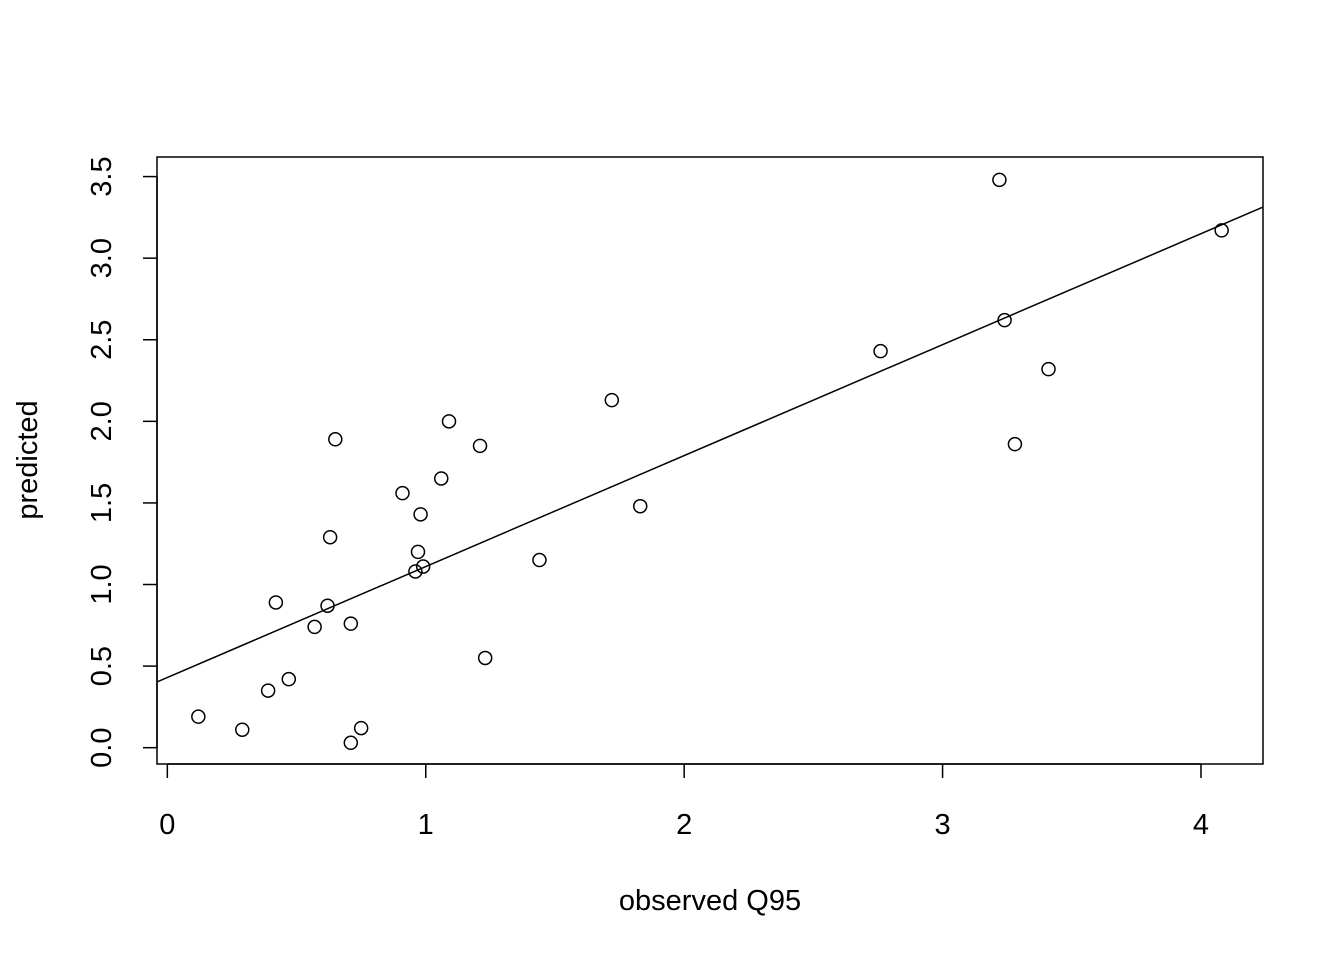 The width and height of the screenshot is (1344, 960). Describe the element at coordinates (102, 666) in the screenshot. I see `y-tick-label: 0.5` at that location.